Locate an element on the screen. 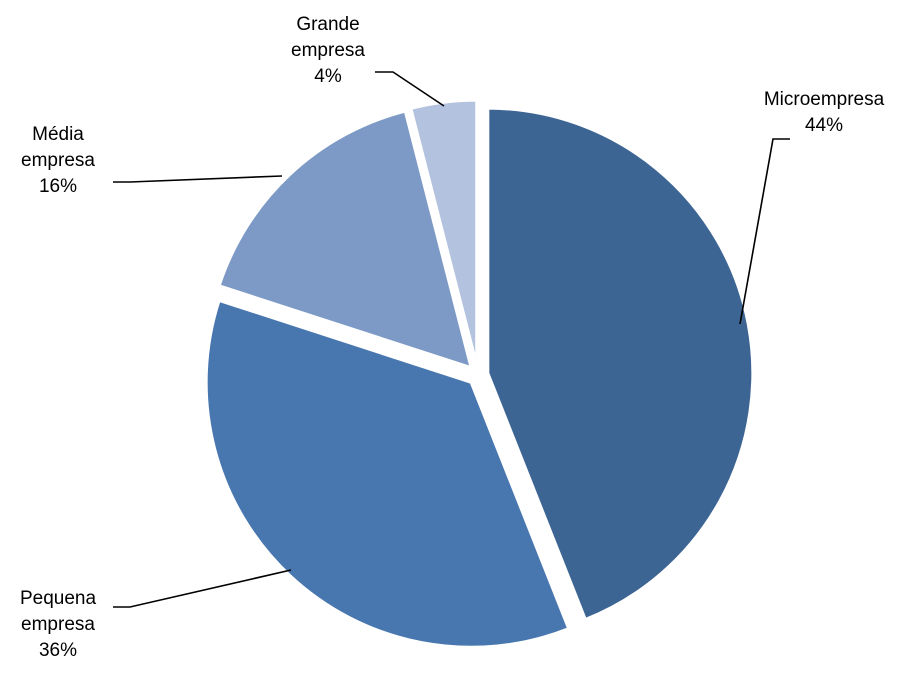  data-label-value: 36% is located at coordinates (58, 650).